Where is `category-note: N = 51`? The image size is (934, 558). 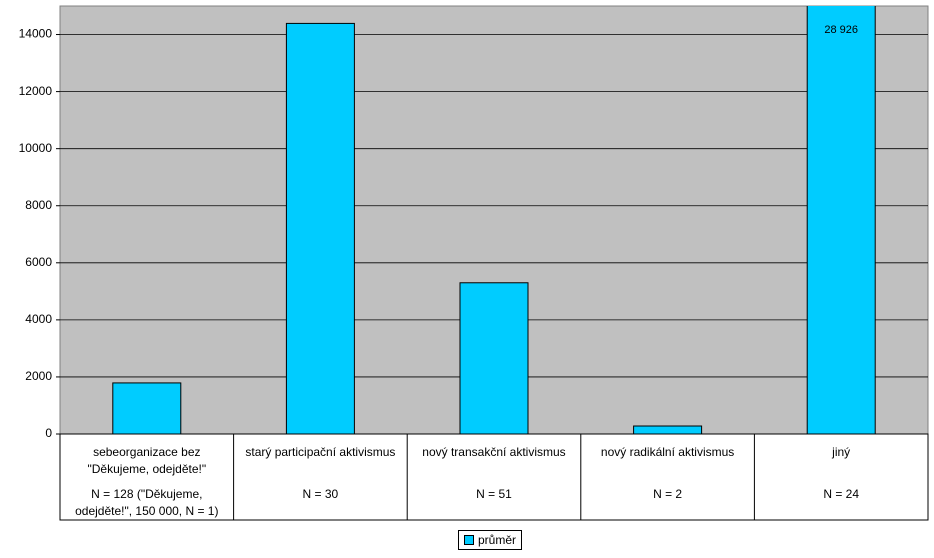
category-note: N = 51 is located at coordinates (494, 494).